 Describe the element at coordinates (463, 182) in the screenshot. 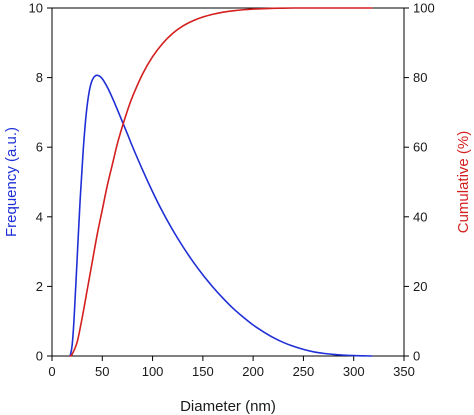

I see `right-y-axis-title: Cumulative (%)` at that location.